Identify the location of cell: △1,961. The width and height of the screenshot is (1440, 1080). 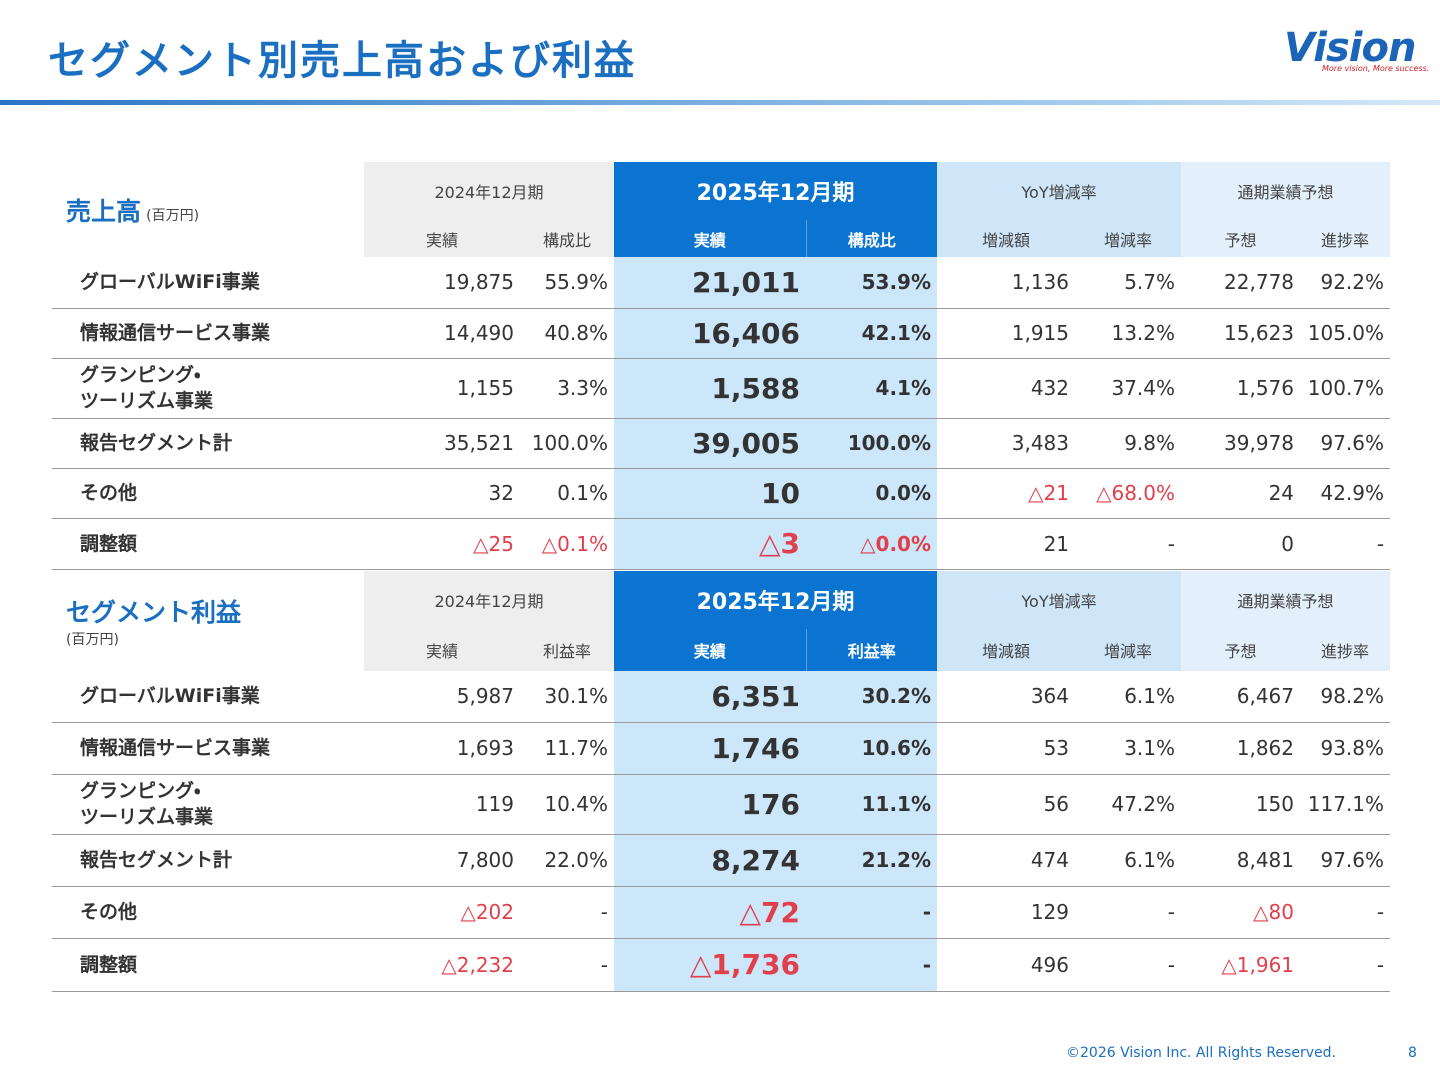
(1241, 965).